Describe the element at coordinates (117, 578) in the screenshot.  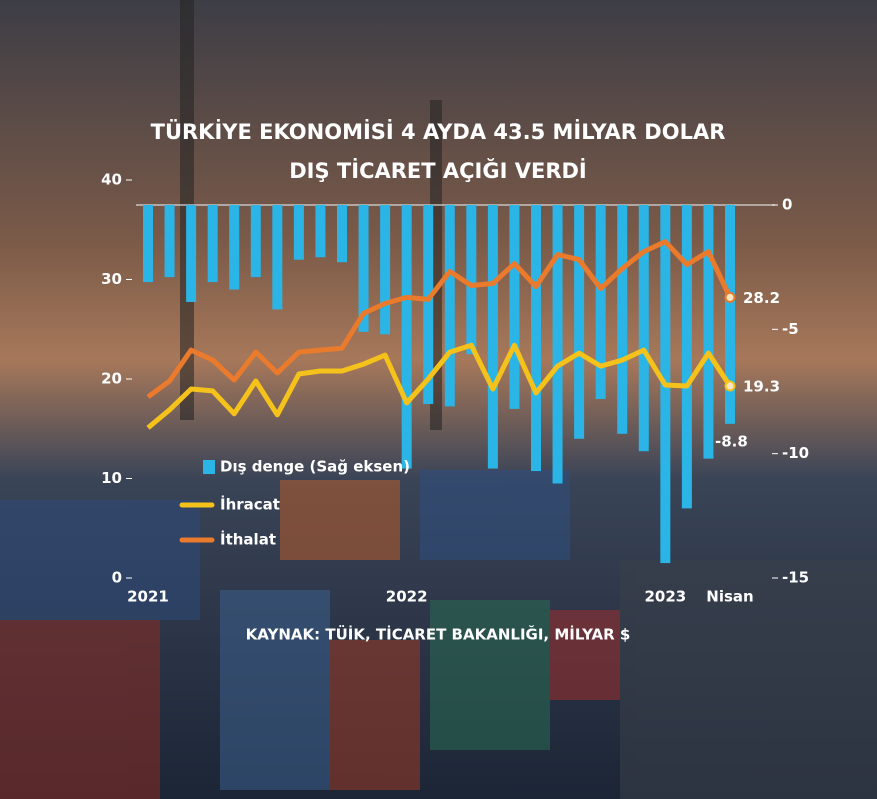
I see `y-tick-label: 0` at that location.